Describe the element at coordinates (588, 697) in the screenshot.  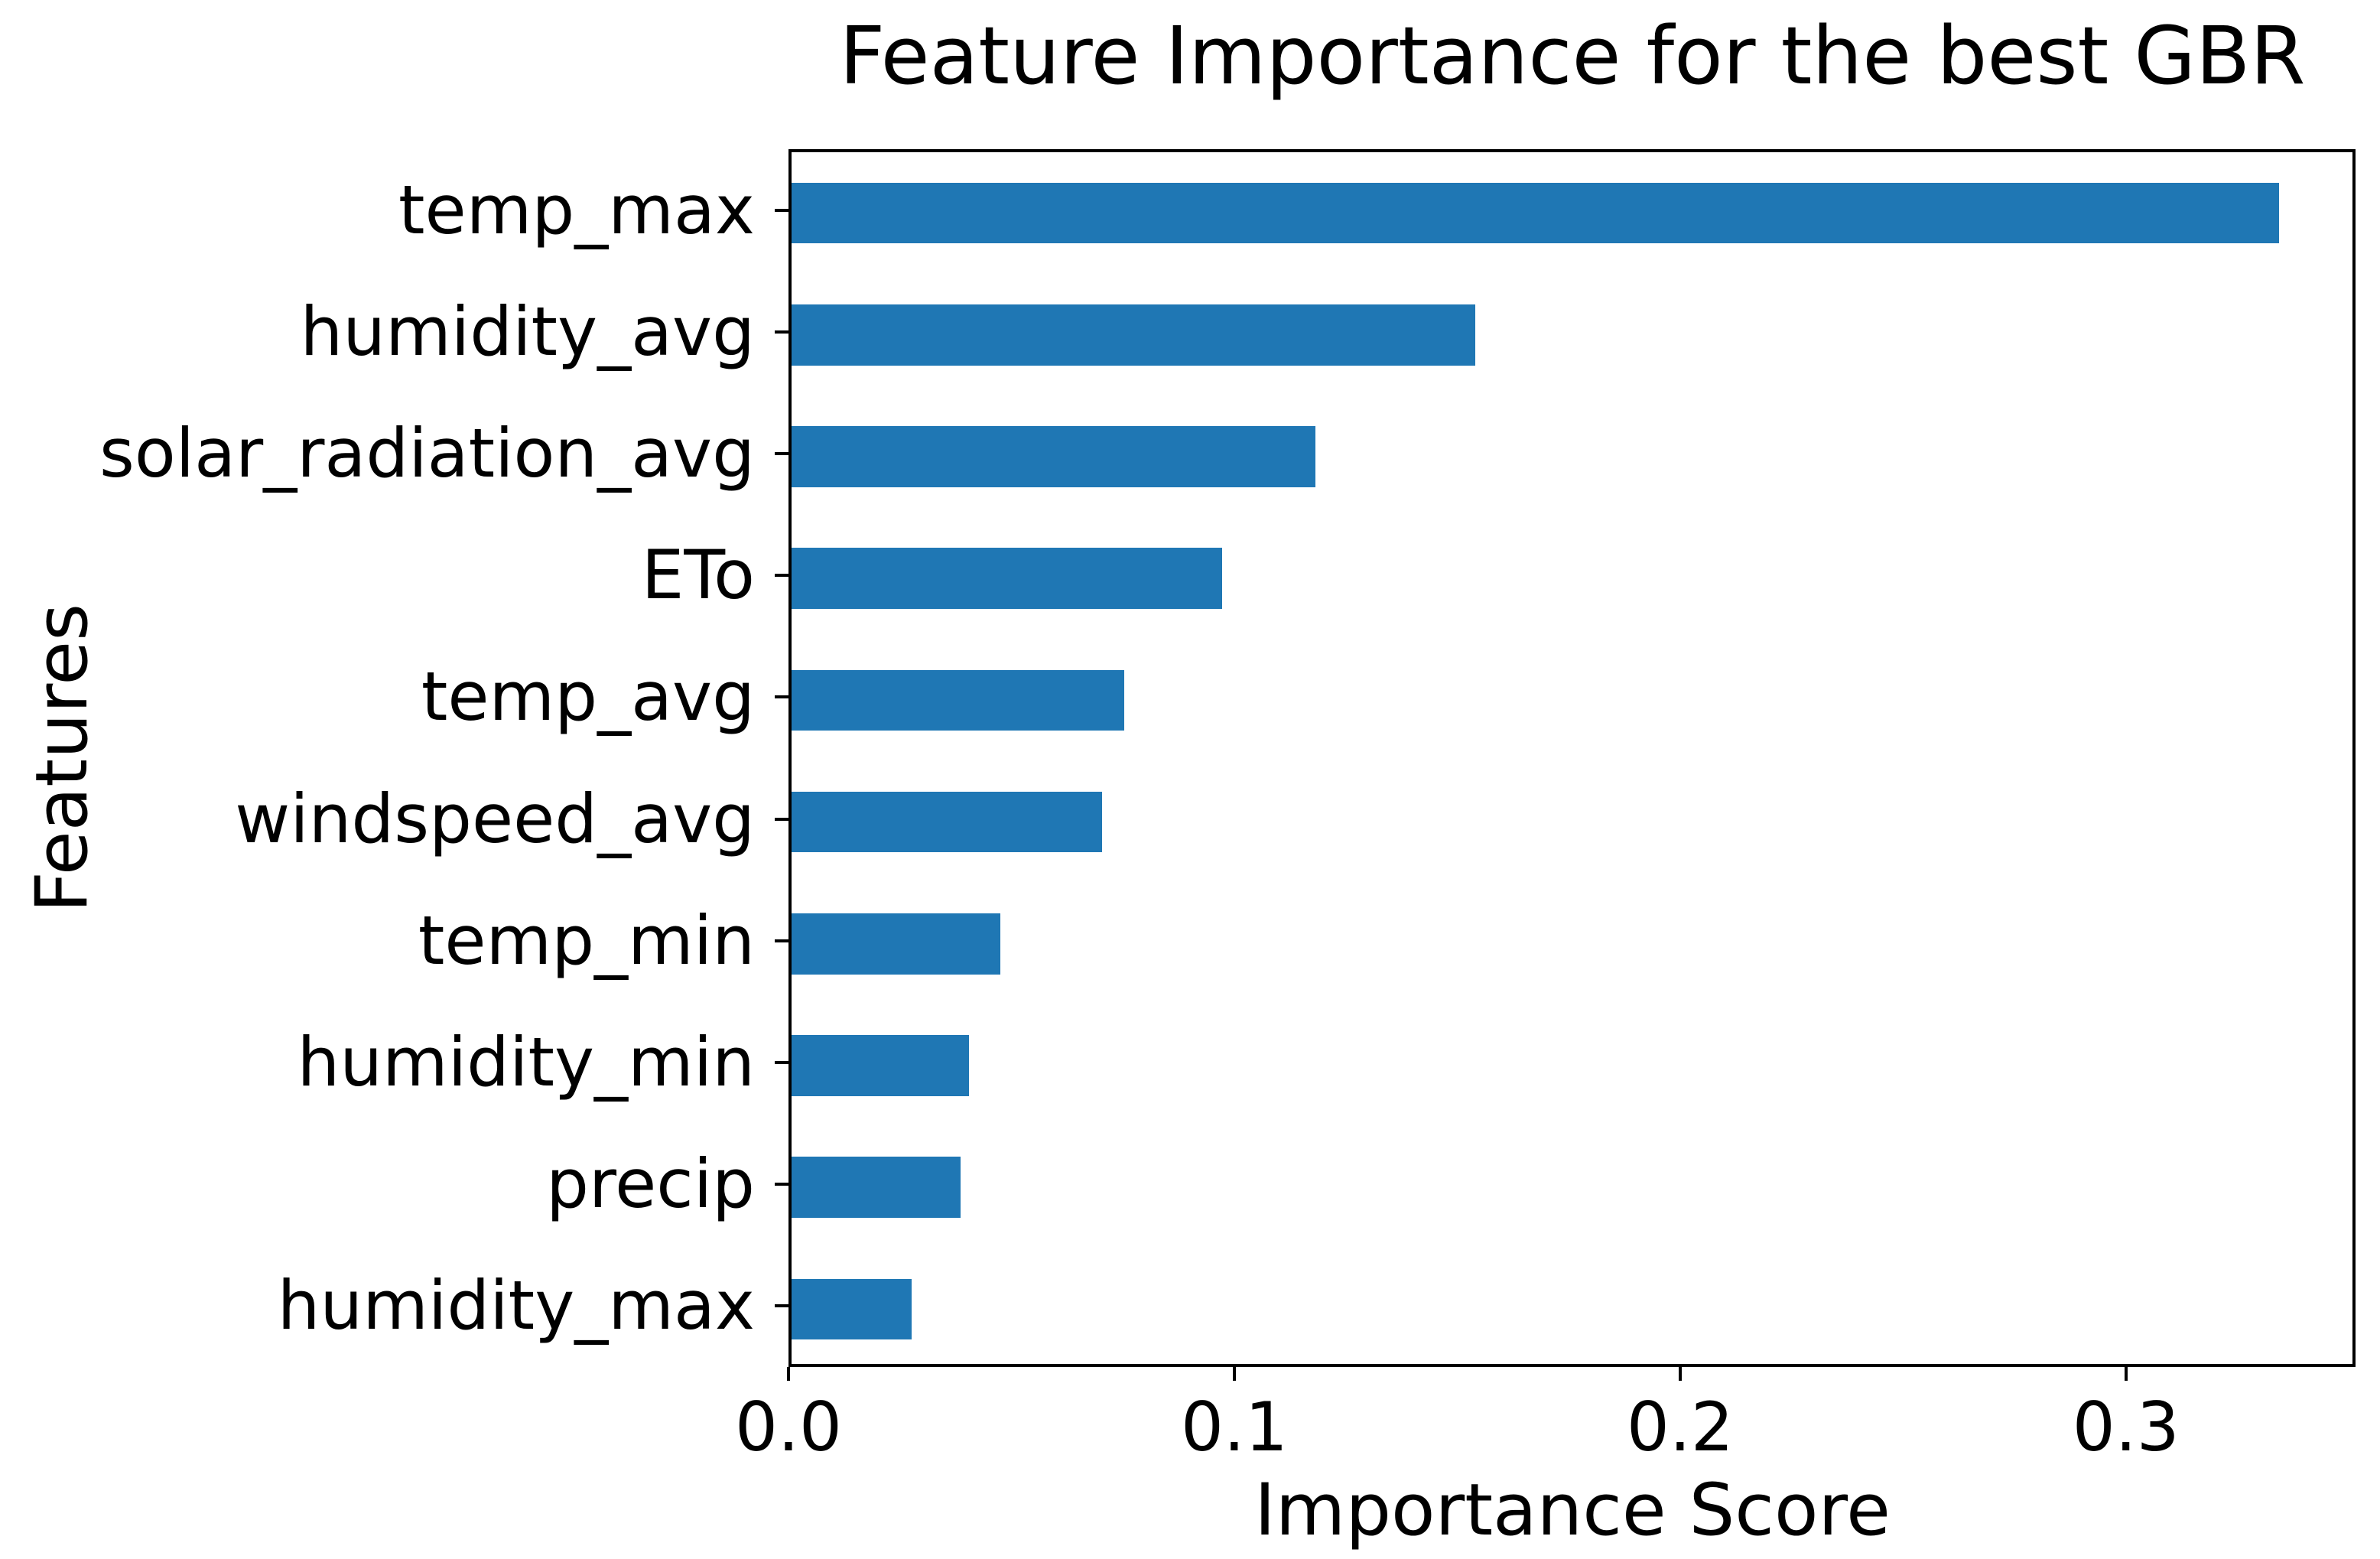
I see `y-tick-label-temp_avg: temp_avg` at that location.